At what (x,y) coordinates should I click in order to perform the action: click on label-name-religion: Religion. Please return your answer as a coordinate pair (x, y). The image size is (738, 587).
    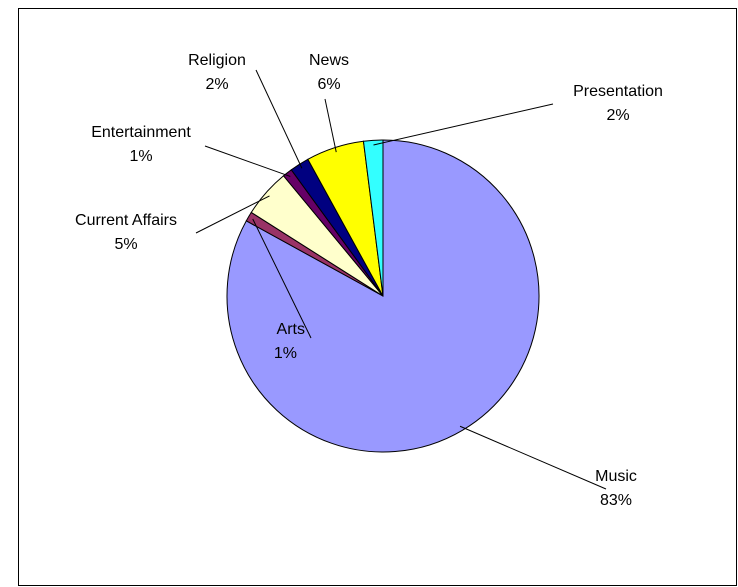
    Looking at the image, I should click on (217, 60).